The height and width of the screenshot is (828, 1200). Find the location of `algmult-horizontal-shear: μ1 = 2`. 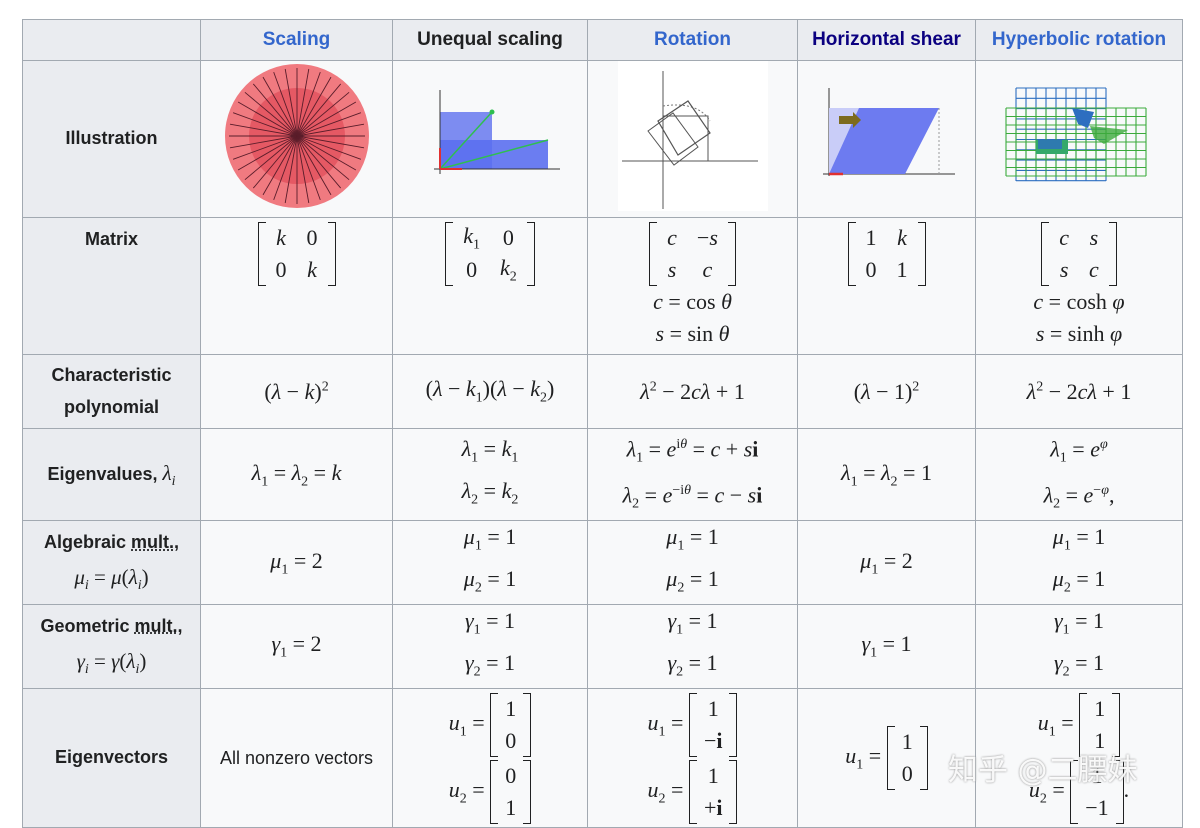

algmult-horizontal-shear: μ1 = 2 is located at coordinates (886, 563).